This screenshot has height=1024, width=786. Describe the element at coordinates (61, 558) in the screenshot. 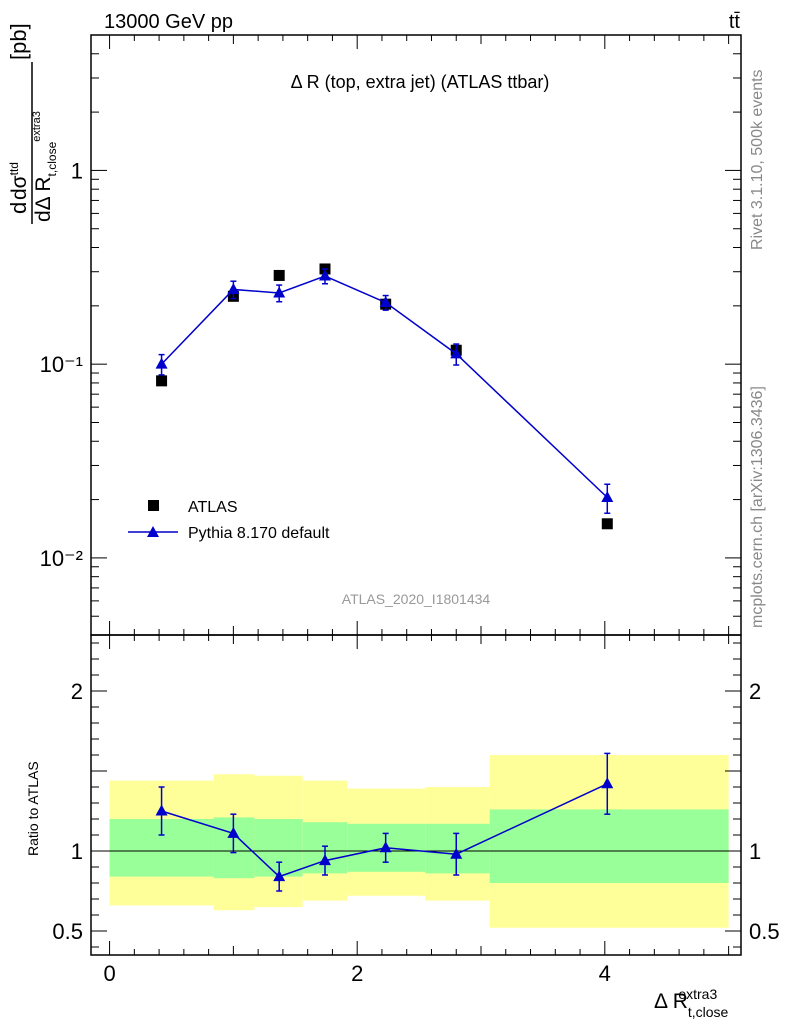

I see `main-y-tick-label: 10⁻²` at that location.